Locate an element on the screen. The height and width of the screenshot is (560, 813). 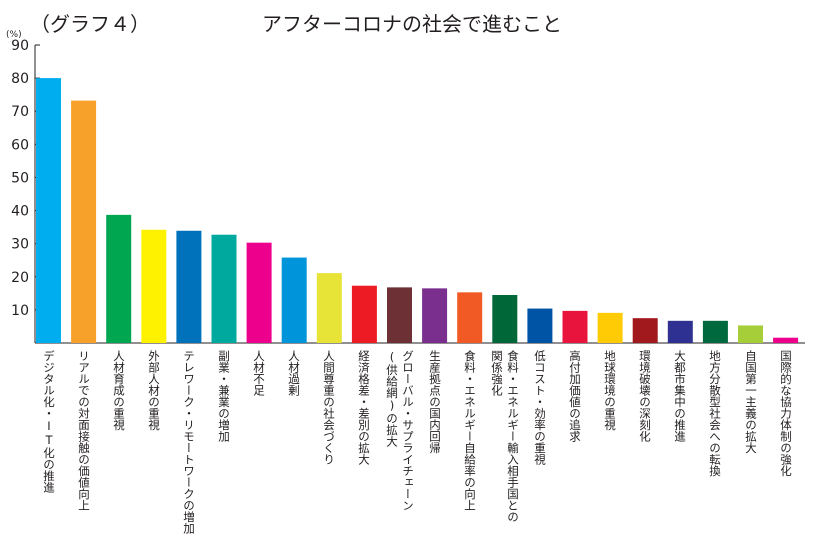
chart-title: アフターコロナの社会で進むこと is located at coordinates (412, 24).